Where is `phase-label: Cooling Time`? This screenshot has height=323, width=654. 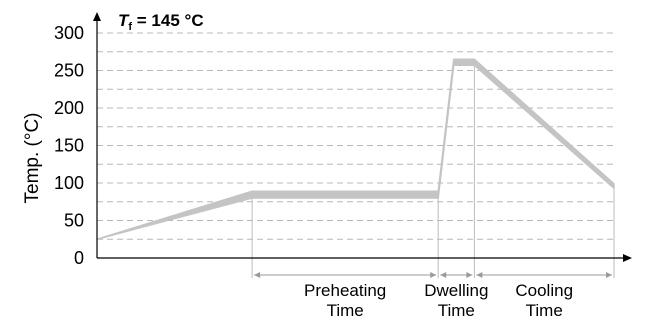 phase-label: Cooling Time is located at coordinates (544, 300).